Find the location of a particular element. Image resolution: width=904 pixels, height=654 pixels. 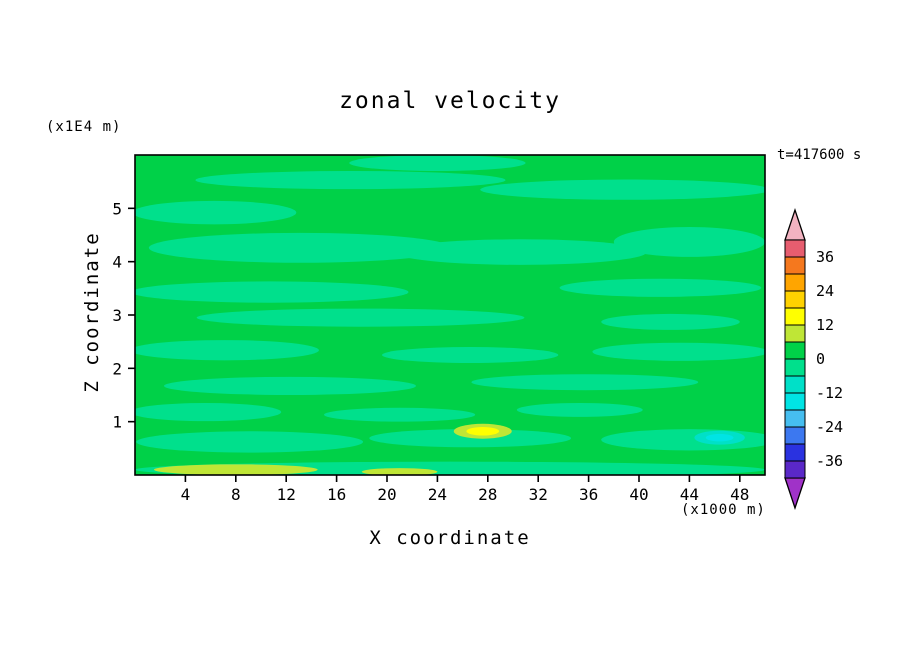

colorbar-tick-label: 36 is located at coordinates (825, 257).